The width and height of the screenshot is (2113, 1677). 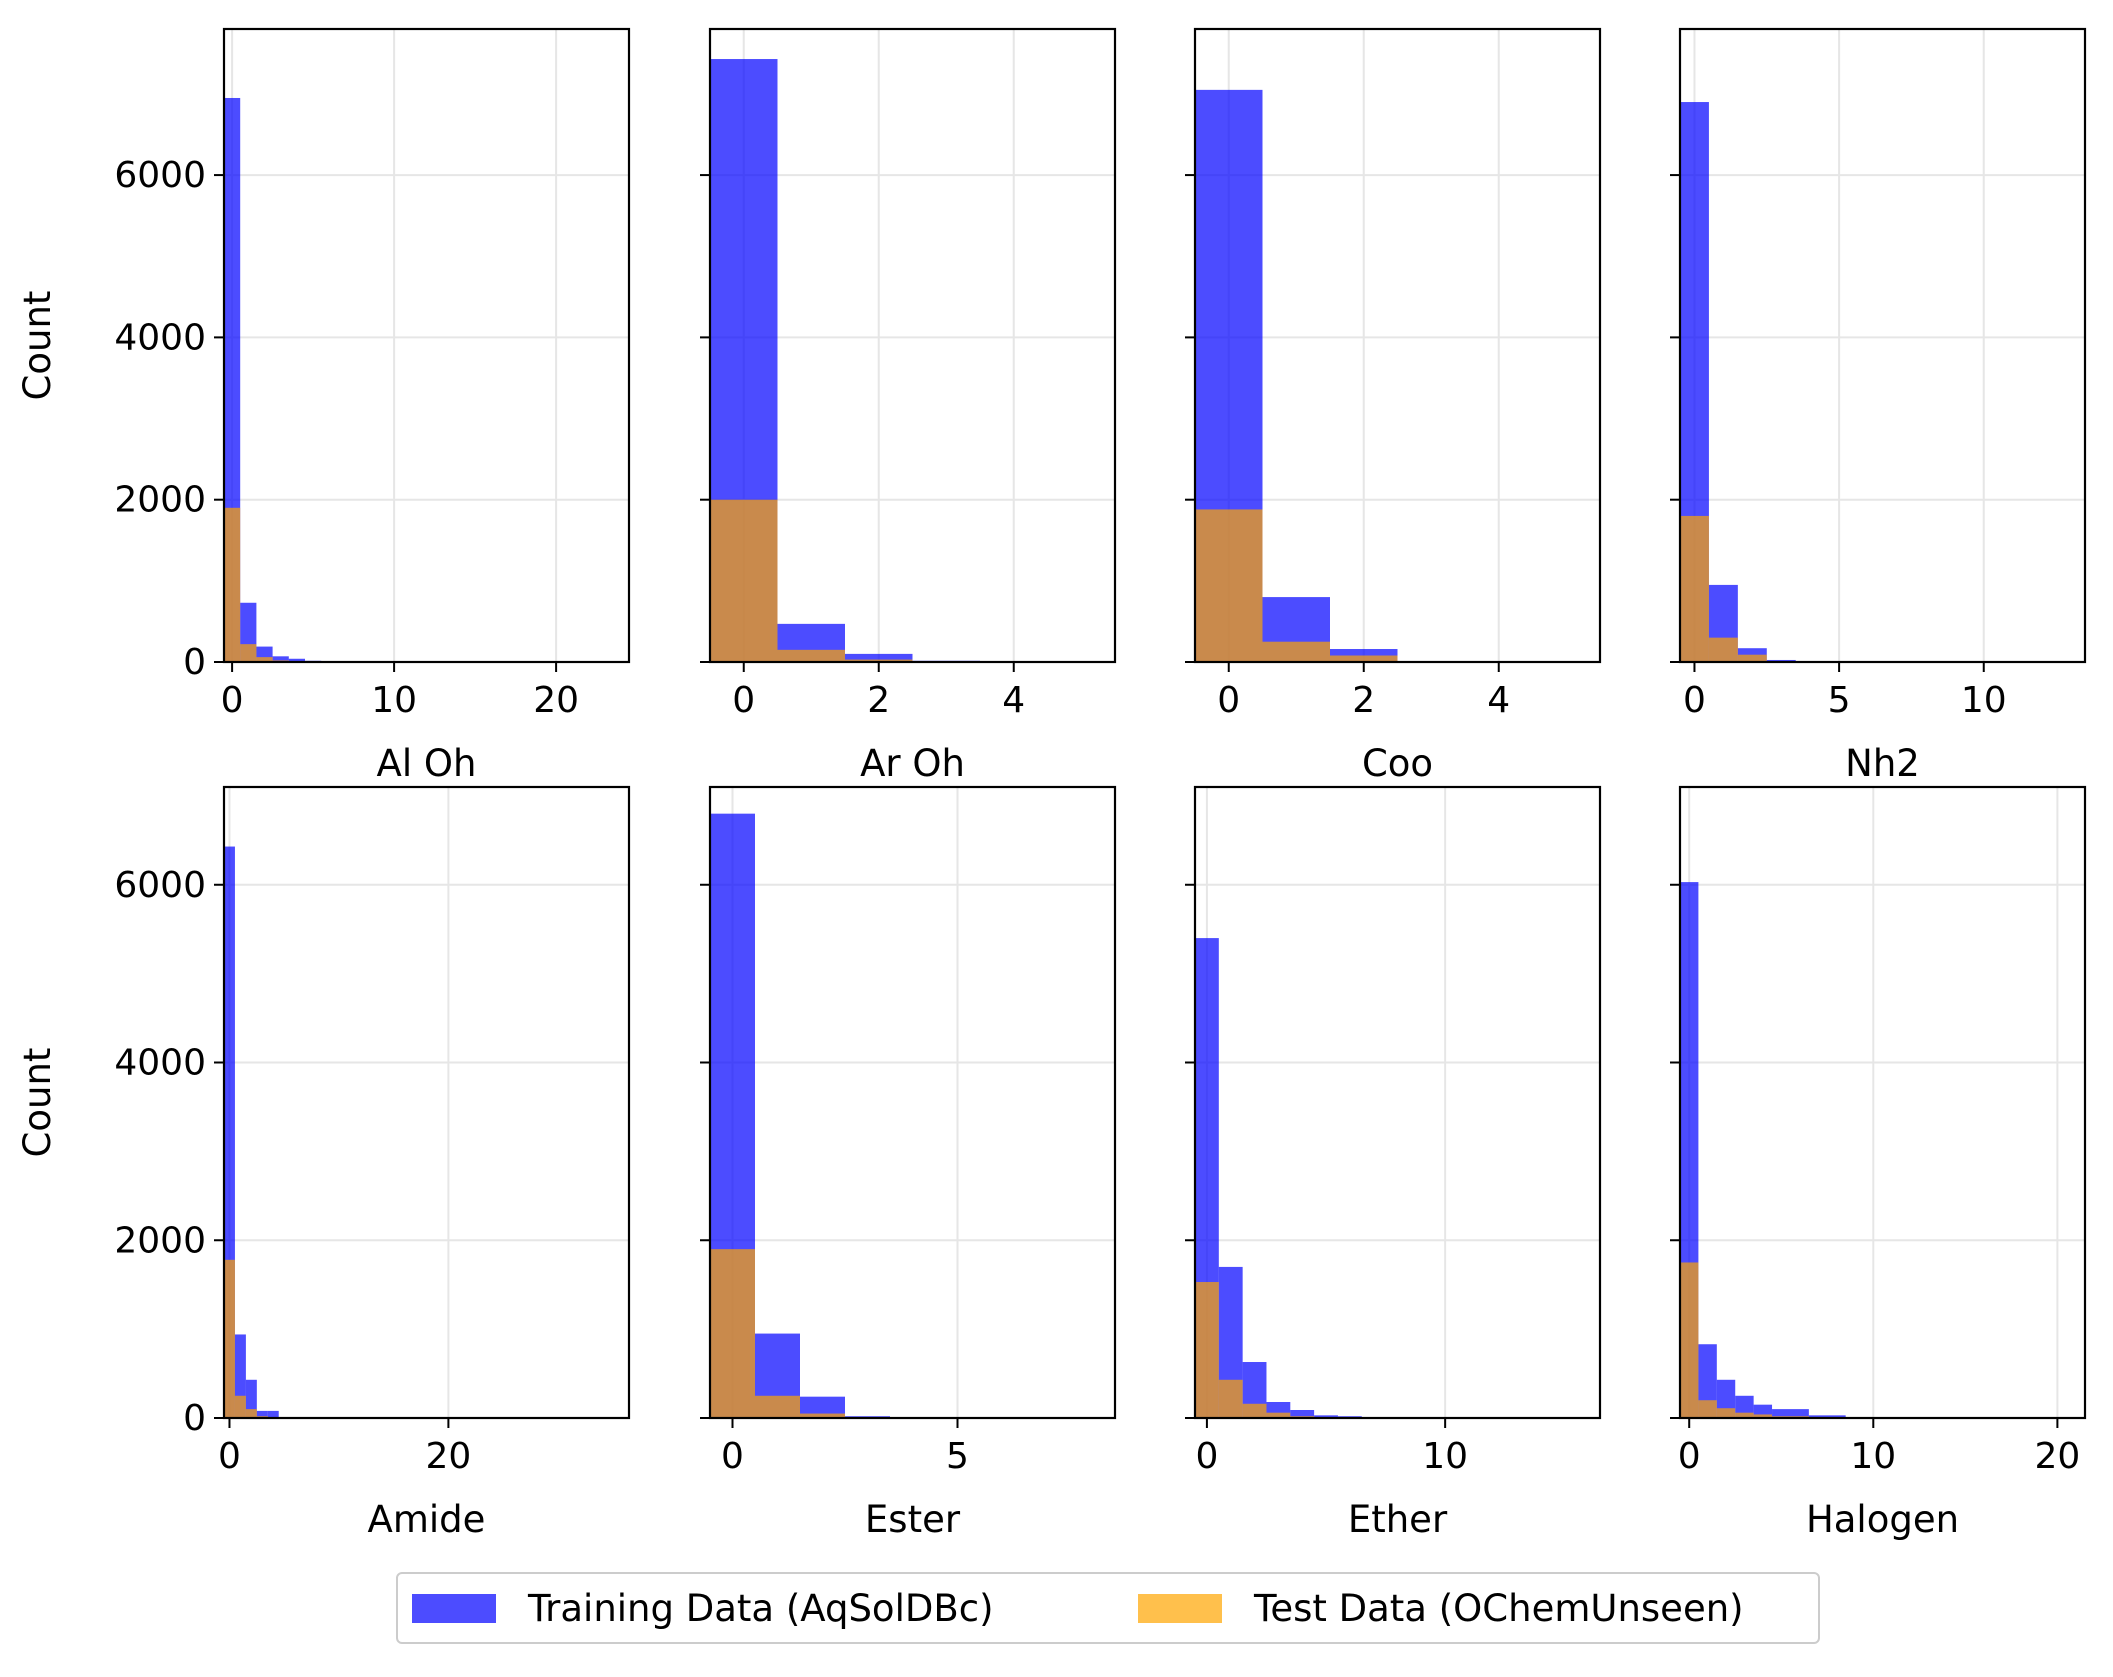 I want to click on legend-item-test: Test Data (OChemUnseen), so click(x=1441, y=1608).